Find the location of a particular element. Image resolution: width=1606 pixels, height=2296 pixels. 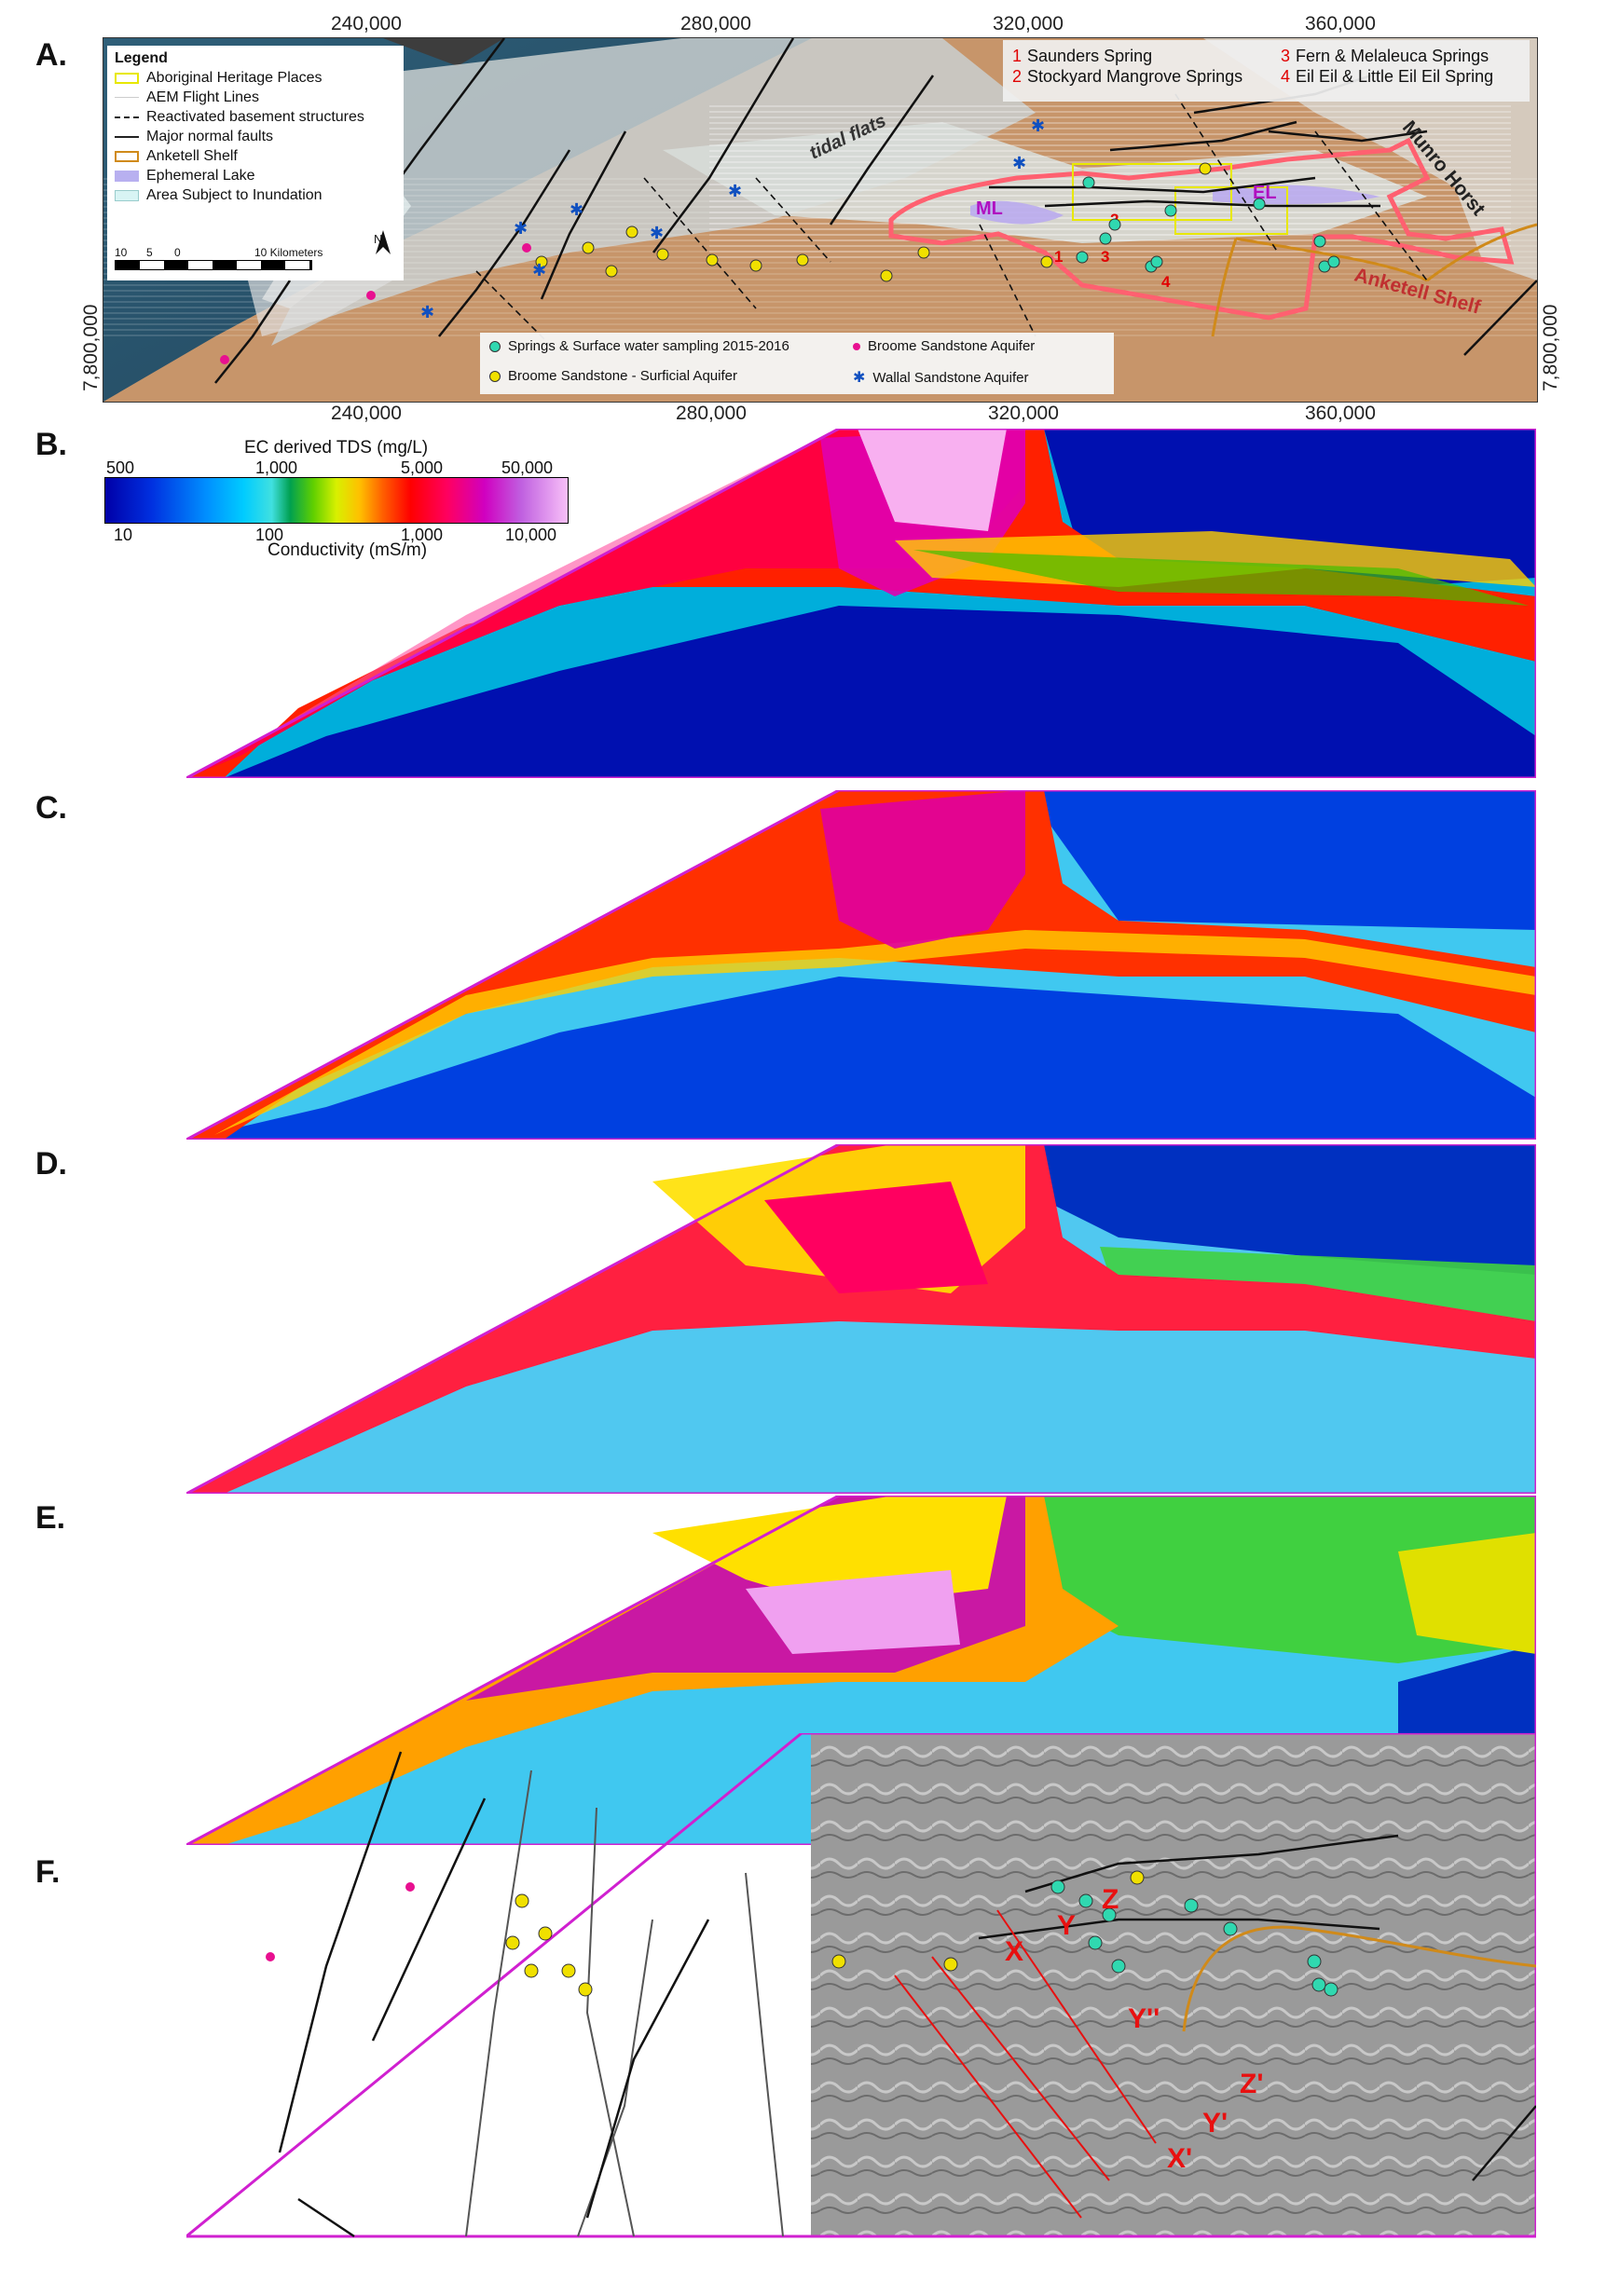

inundation-swatch is located at coordinates (127, 195).